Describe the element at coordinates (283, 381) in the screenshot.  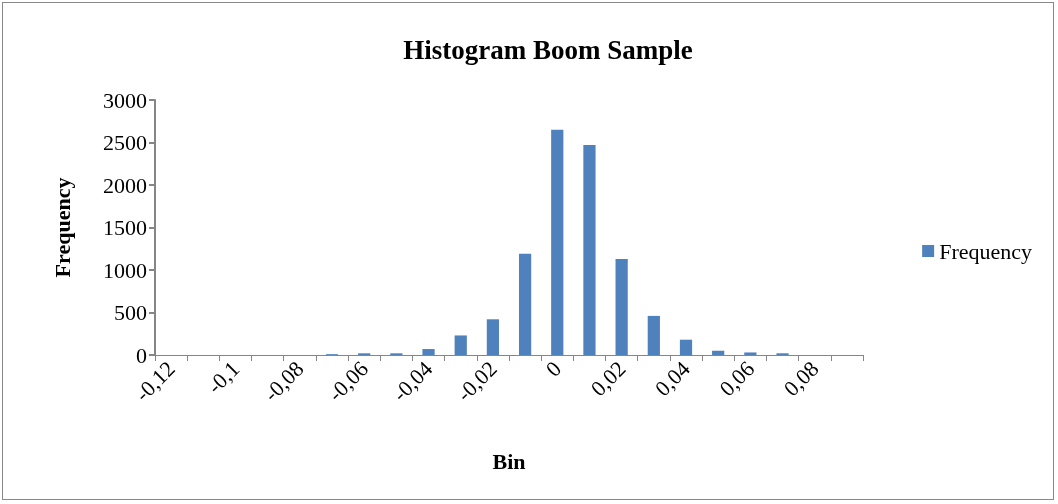
I see `x-tick-label: -0,08` at that location.